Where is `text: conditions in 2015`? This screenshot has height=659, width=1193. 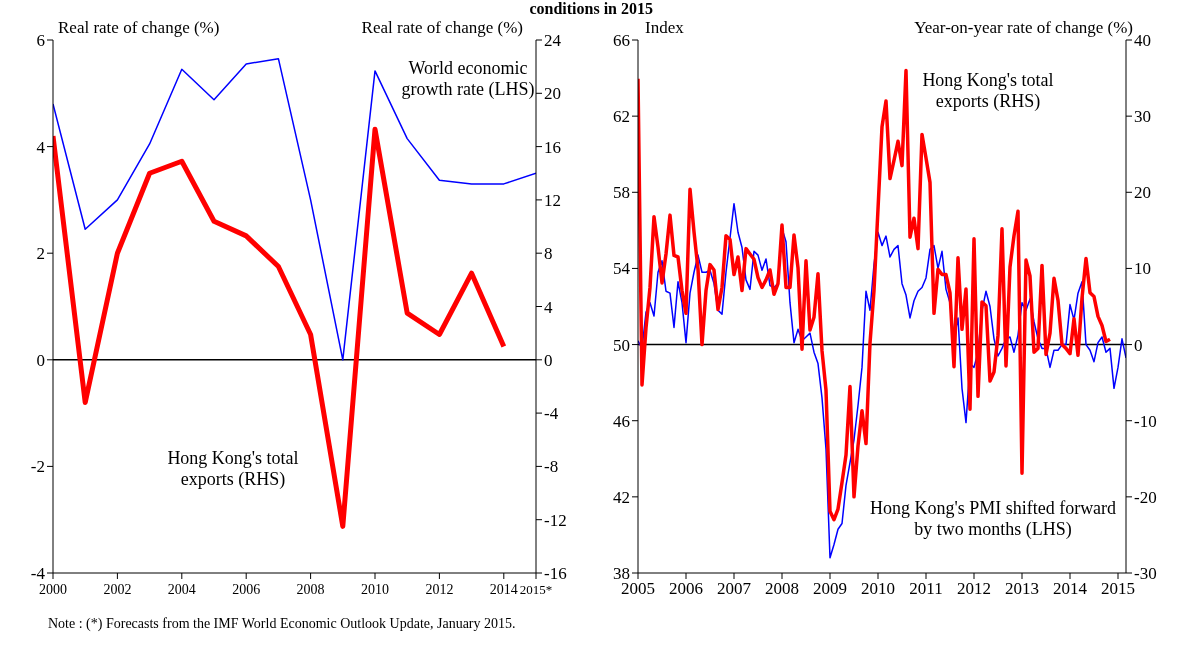 text: conditions in 2015 is located at coordinates (591, 9).